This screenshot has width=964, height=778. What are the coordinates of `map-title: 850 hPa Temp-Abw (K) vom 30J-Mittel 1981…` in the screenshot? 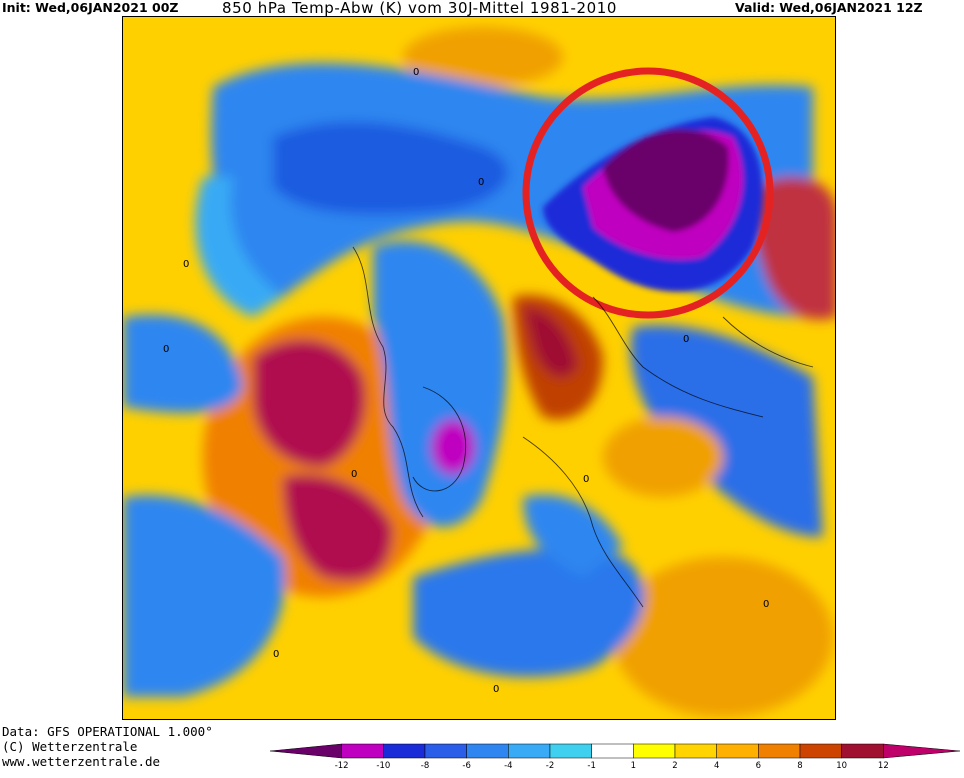 It's located at (420, 8).